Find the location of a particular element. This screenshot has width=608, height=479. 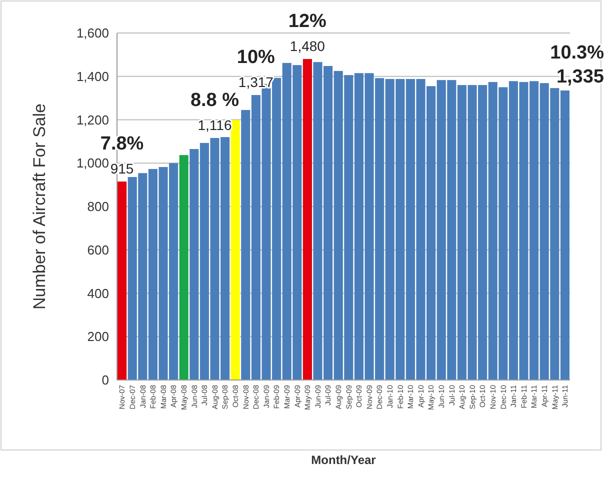

annotation: 10% is located at coordinates (256, 57).